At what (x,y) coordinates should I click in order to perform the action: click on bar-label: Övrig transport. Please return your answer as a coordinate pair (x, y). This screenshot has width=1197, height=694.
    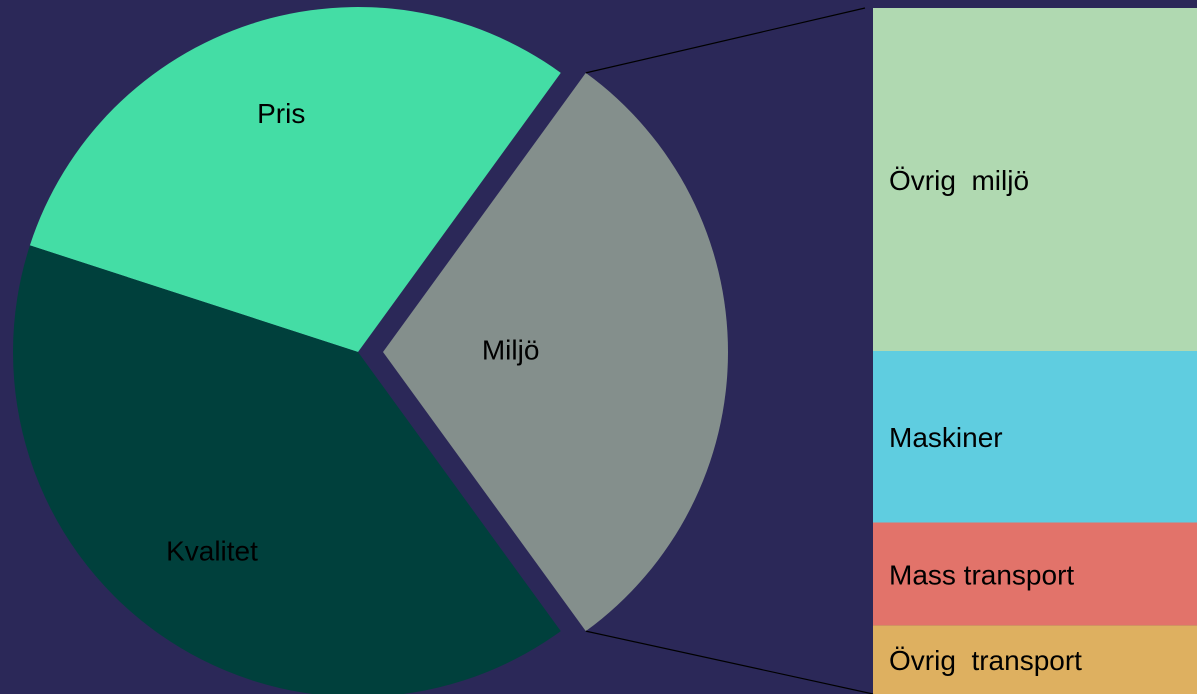
    Looking at the image, I should click on (985, 660).